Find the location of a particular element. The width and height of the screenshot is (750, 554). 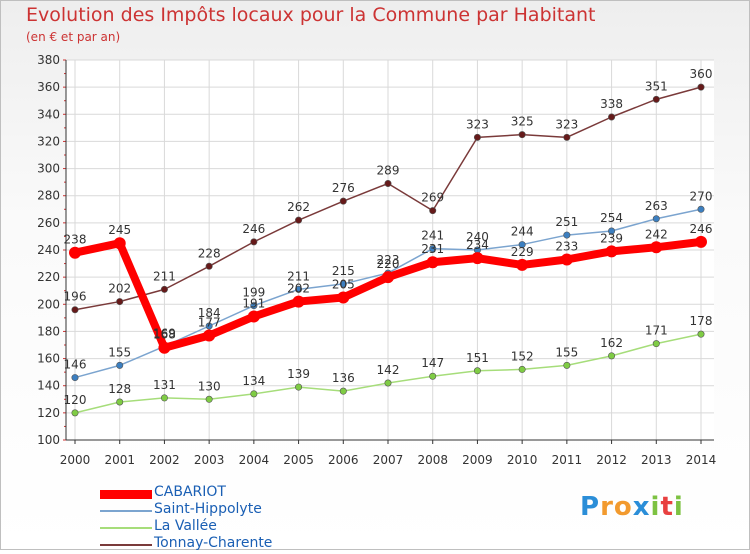

data-label-saint-hippolyte: 215 is located at coordinates (343, 271).